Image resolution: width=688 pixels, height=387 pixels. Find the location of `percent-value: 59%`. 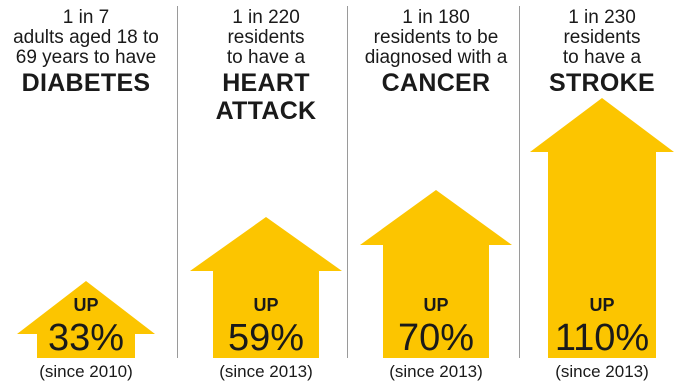

percent-value: 59% is located at coordinates (266, 338).